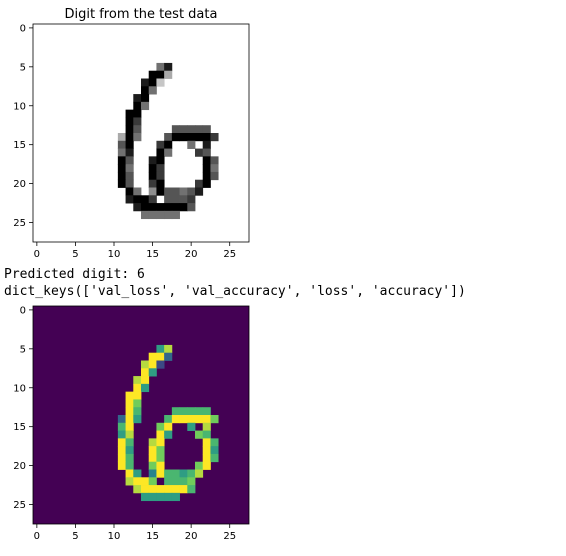 This screenshot has height=556, width=566. I want to click on y-tick-label: 10, so click(19, 388).